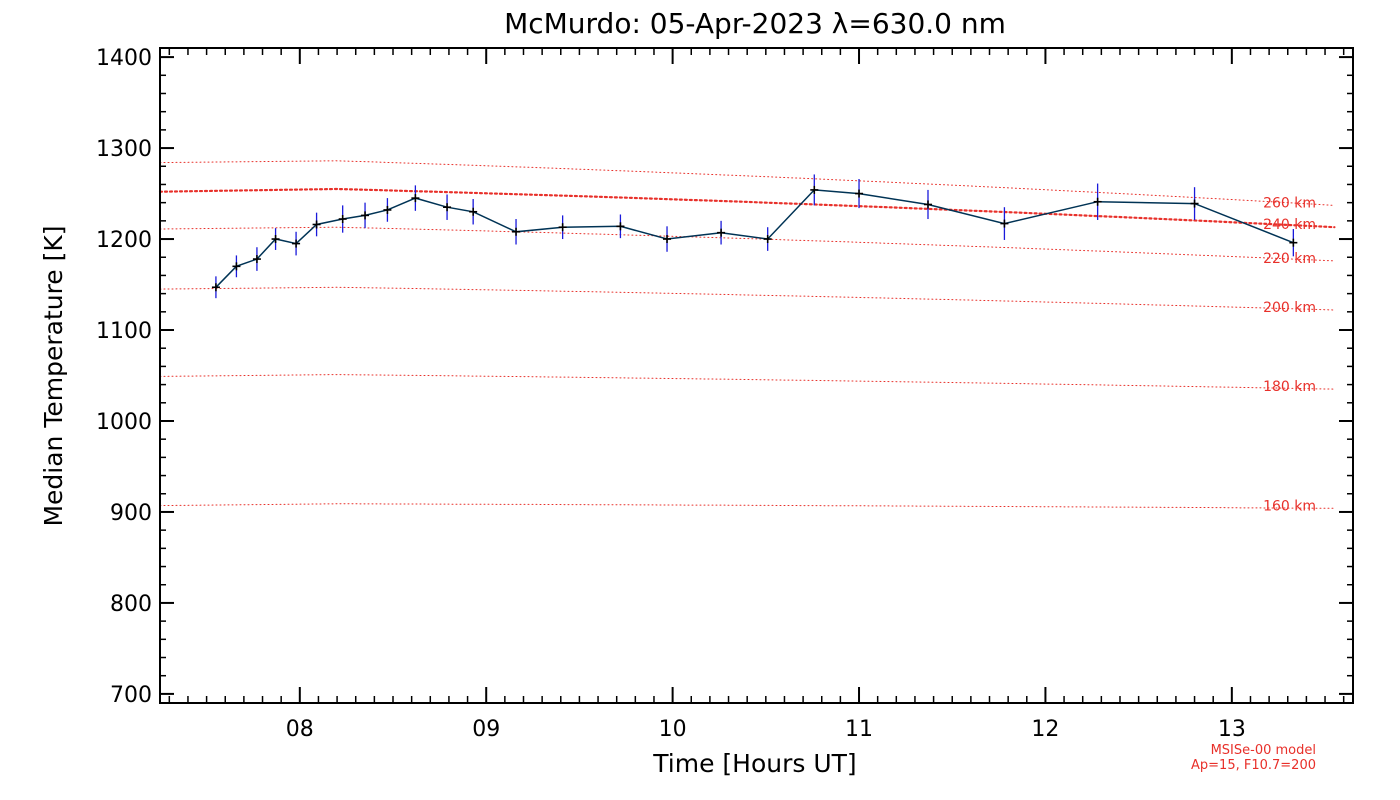 Image resolution: width=1400 pixels, height=800 pixels. What do you see at coordinates (754, 763) in the screenshot?
I see `x-axis-label: Time [Hours UT]` at bounding box center [754, 763].